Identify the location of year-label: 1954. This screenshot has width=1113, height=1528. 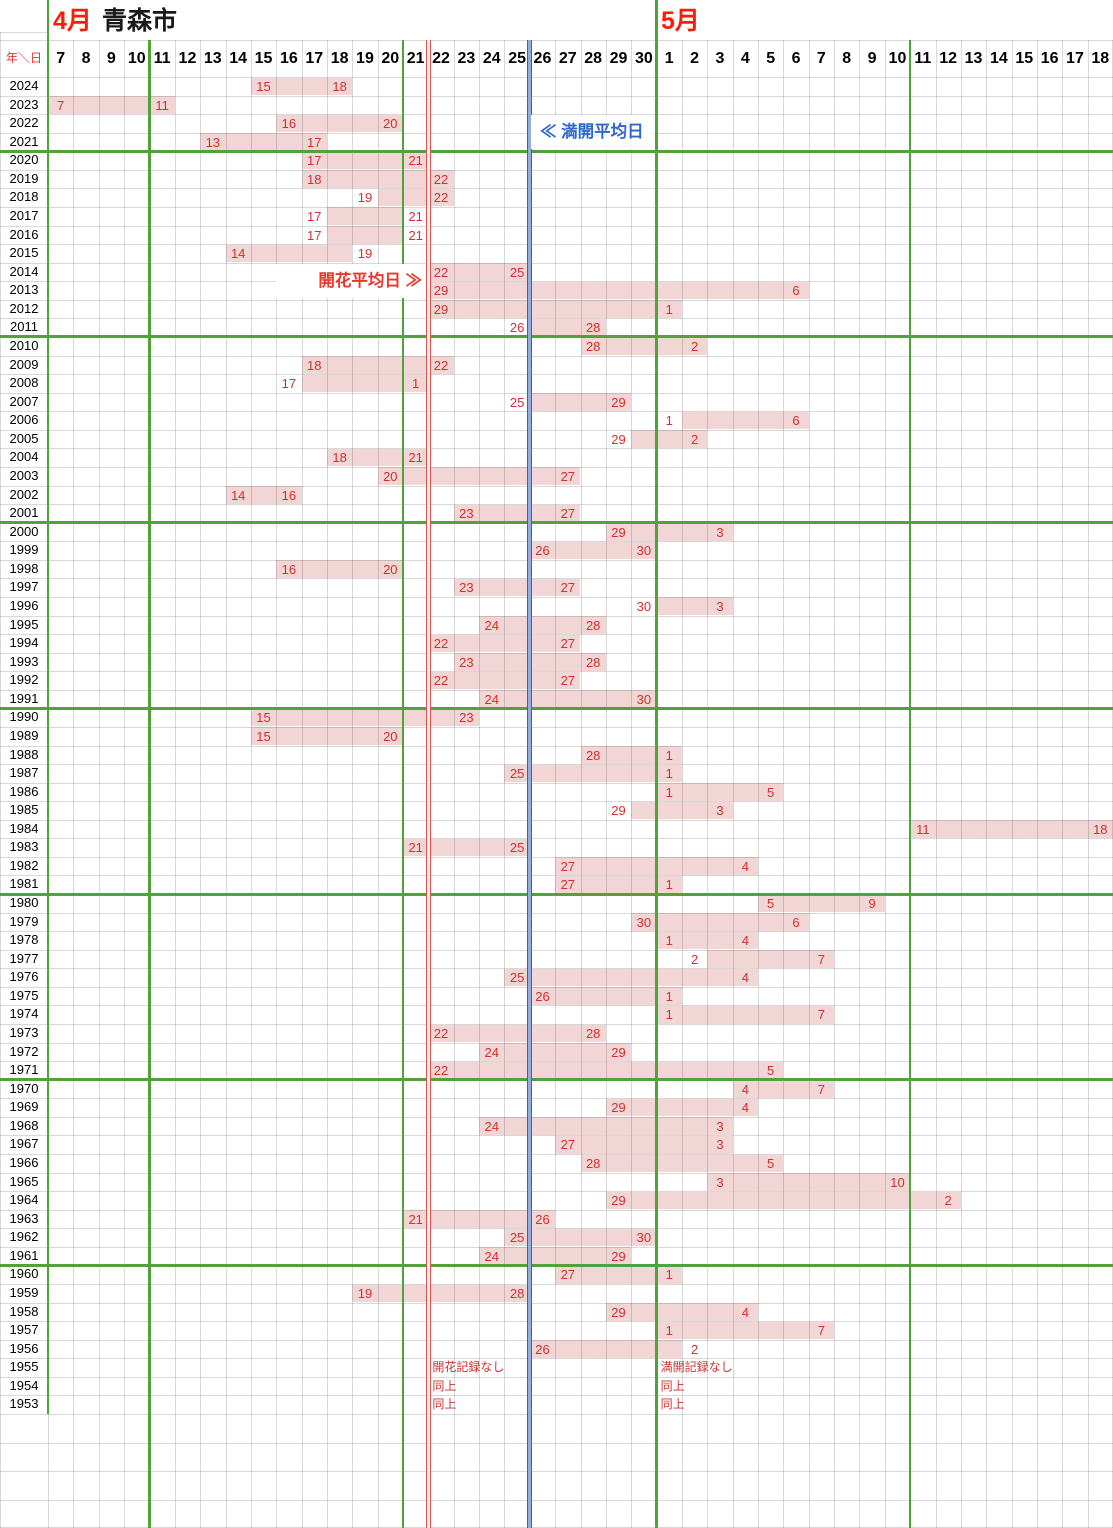
(24, 1385).